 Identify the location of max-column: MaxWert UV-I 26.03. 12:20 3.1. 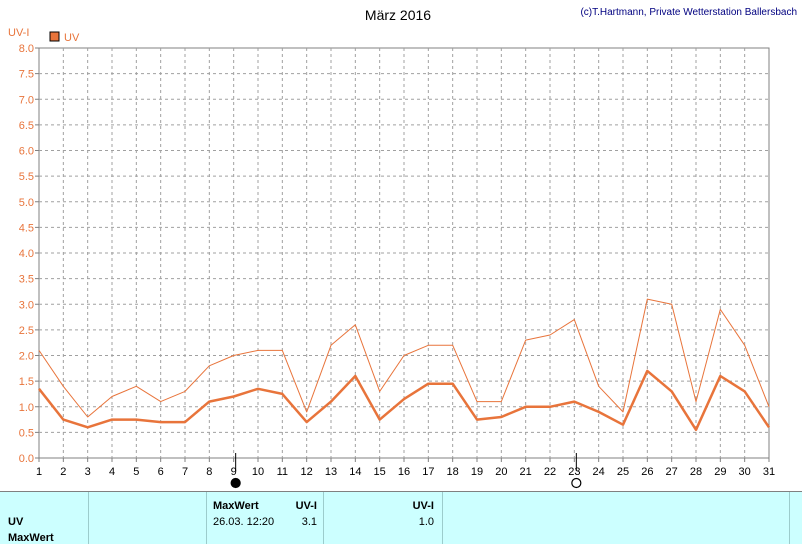
(265, 518).